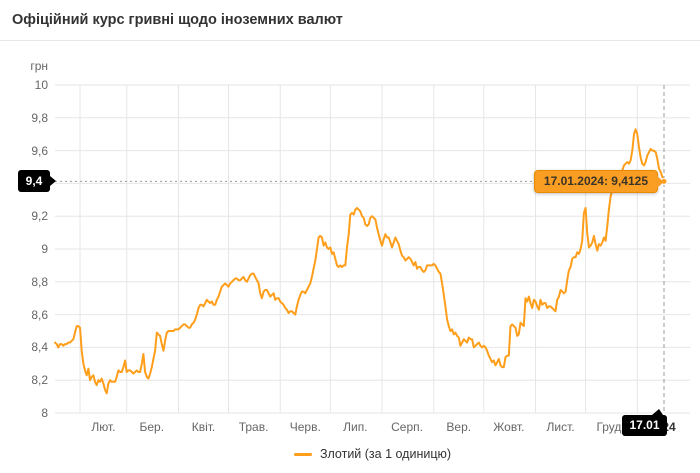 The height and width of the screenshot is (473, 700). Describe the element at coordinates (41, 85) in the screenshot. I see `y-axis-tick-label: 10` at that location.